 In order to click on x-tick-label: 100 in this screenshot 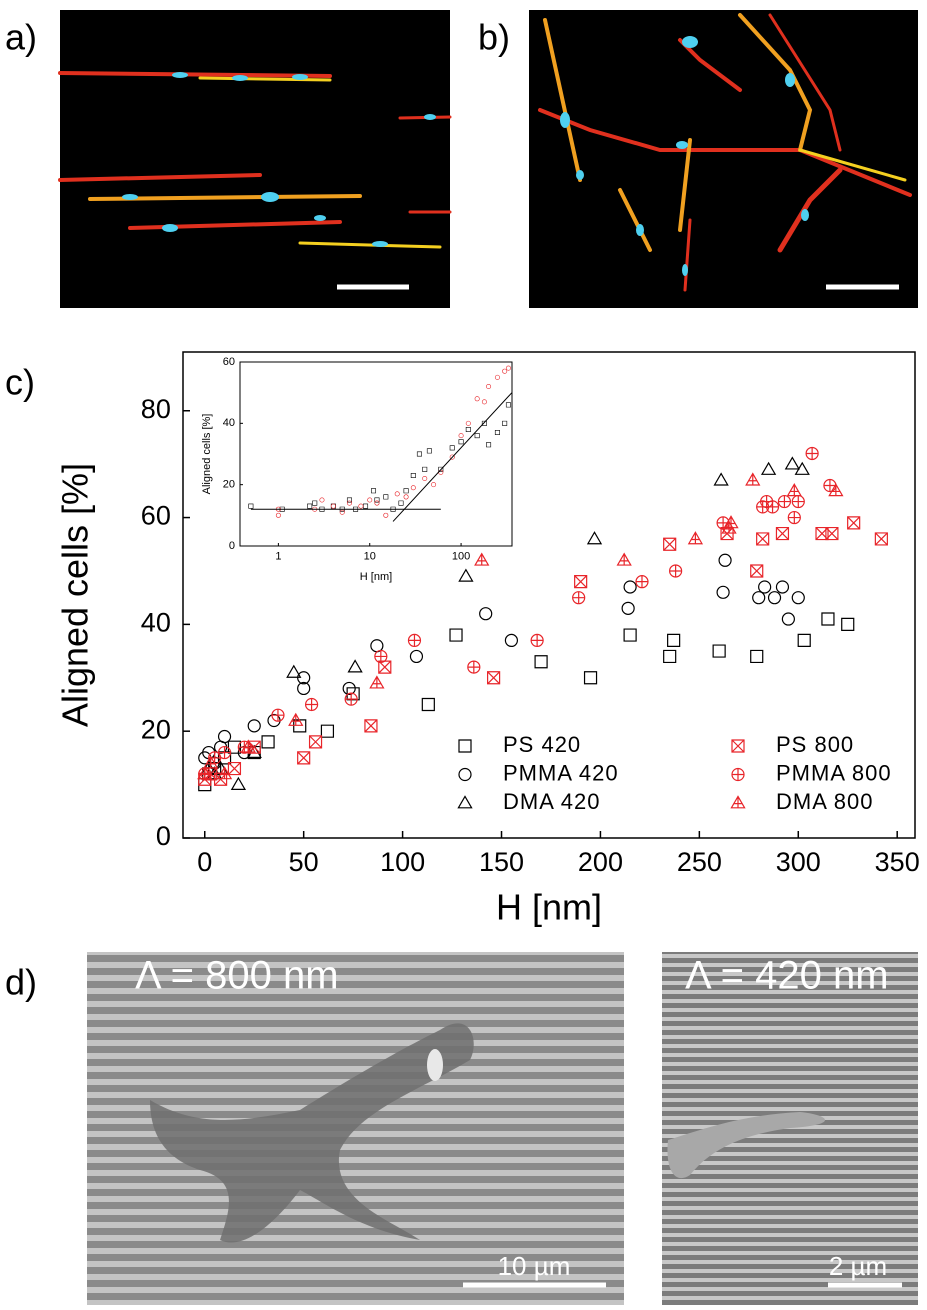, I will do `click(402, 862)`.